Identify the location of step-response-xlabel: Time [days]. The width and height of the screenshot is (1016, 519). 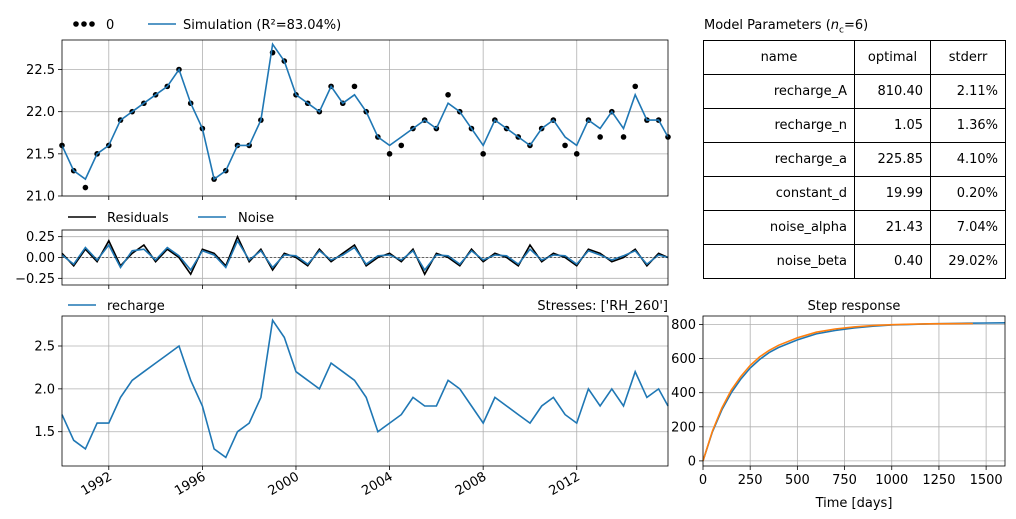
(854, 503).